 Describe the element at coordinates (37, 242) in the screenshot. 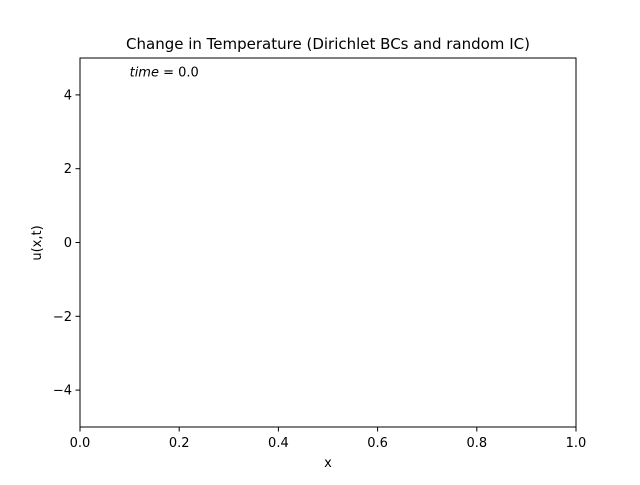

I see `y-axis-label: u(x,t)` at that location.